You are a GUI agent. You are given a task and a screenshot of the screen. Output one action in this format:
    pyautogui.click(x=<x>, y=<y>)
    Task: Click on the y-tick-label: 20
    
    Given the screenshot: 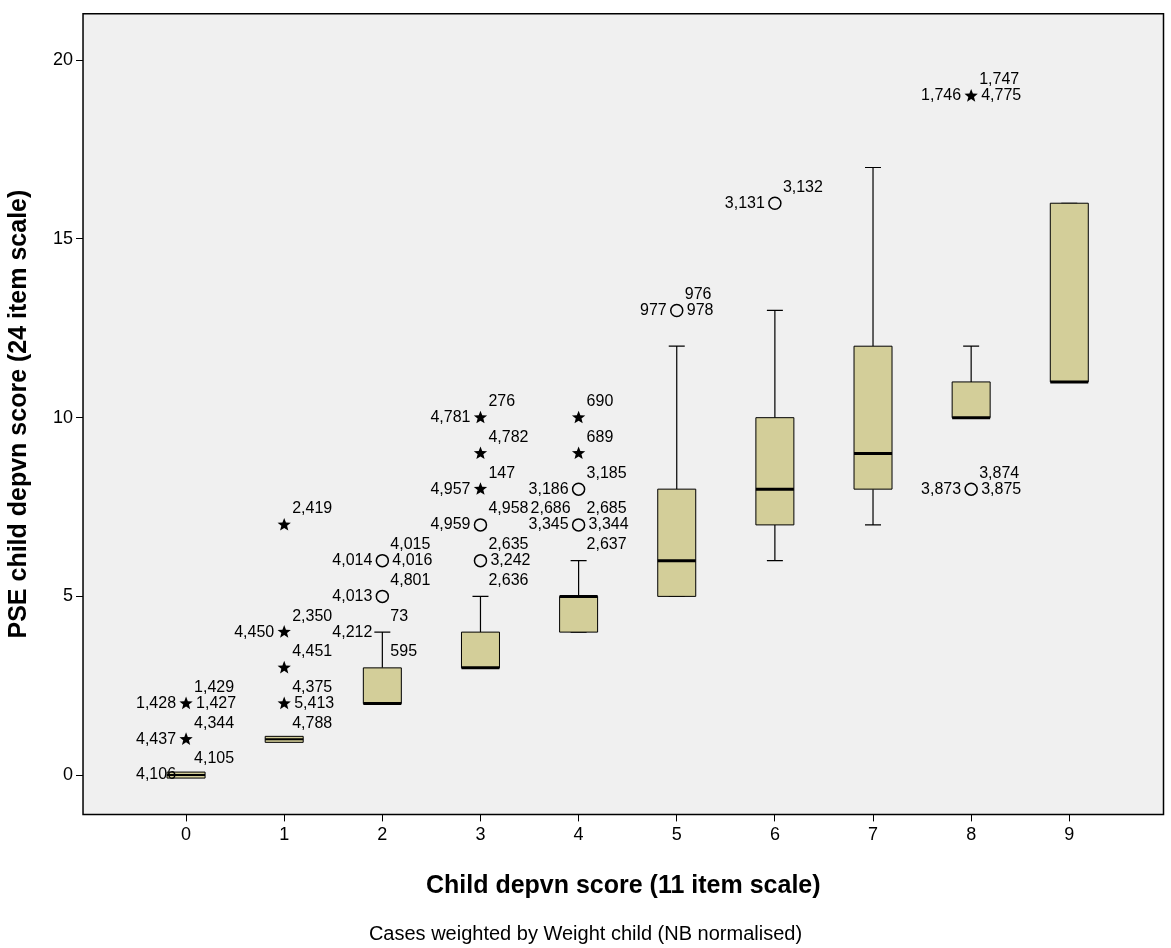 What is the action you would take?
    pyautogui.click(x=63, y=59)
    